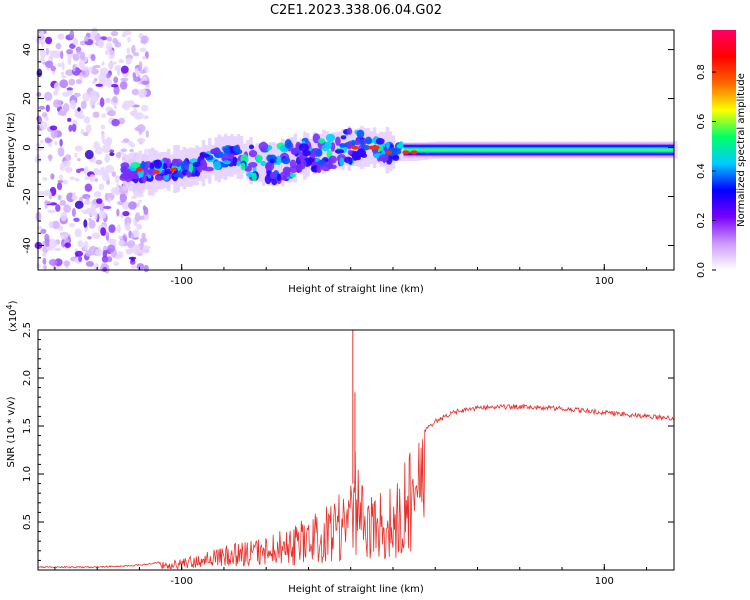  Describe the element at coordinates (604, 281) in the screenshot. I see `x-tick-label: 100` at that location.